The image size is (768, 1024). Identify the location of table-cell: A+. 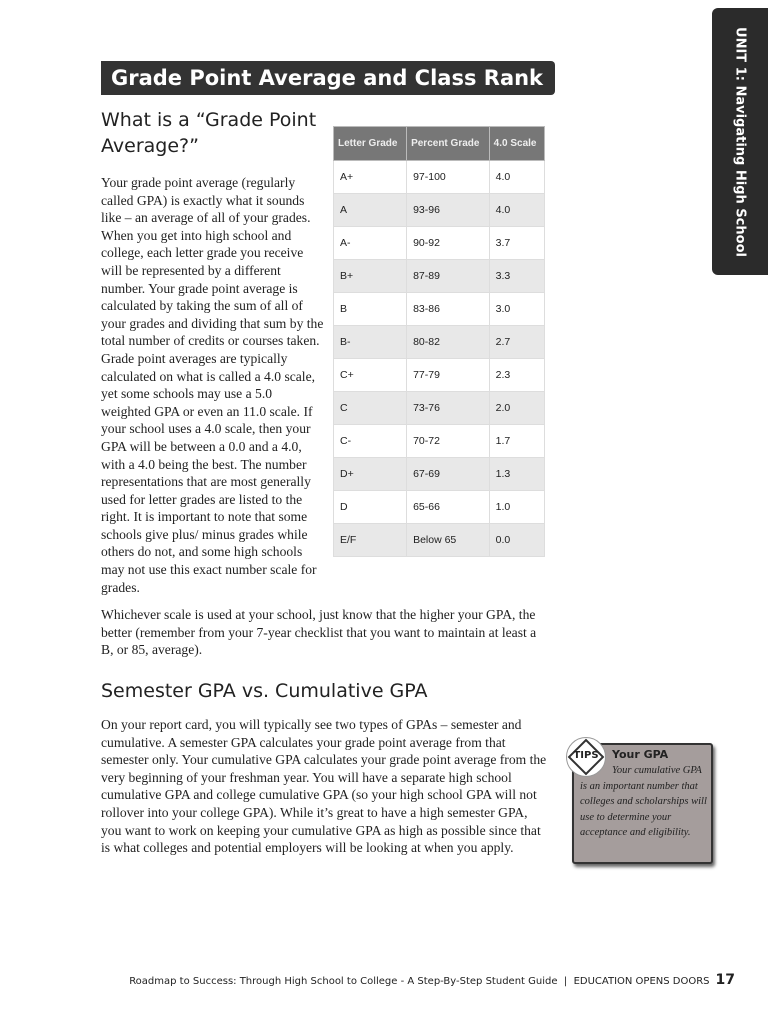
(370, 177).